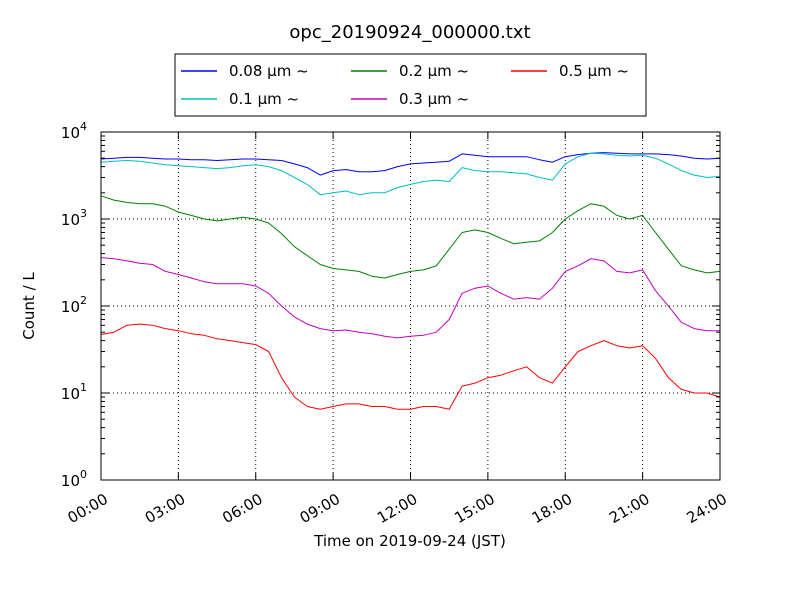 The image size is (800, 600). What do you see at coordinates (269, 71) in the screenshot?
I see `legend-label: 0.08 μm ~` at bounding box center [269, 71].